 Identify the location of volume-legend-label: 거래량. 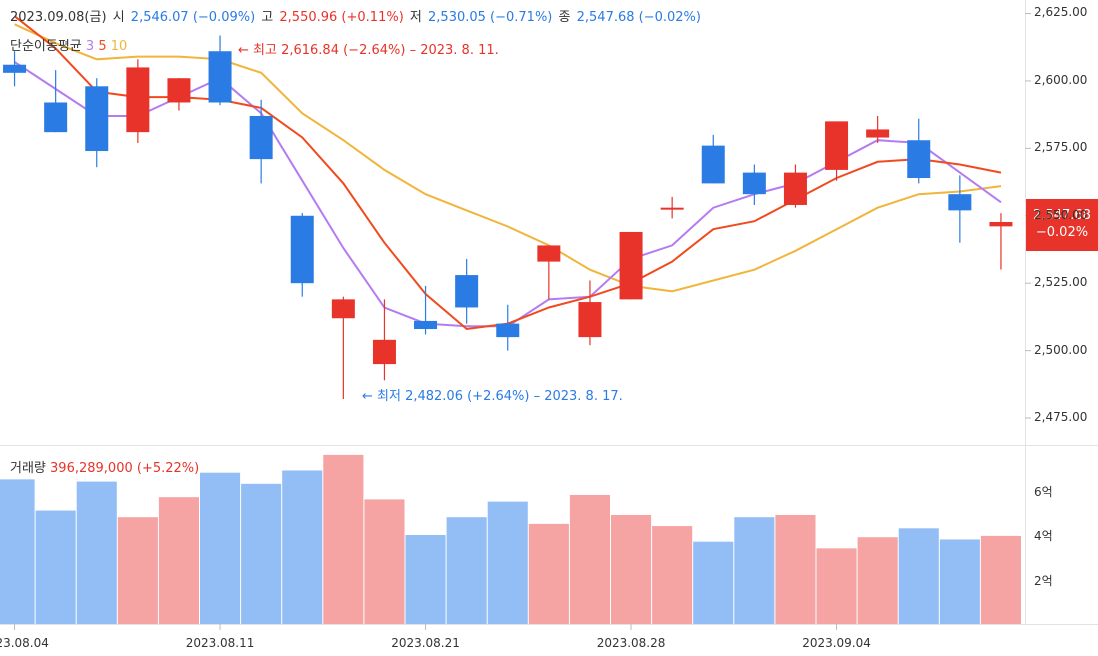
(28, 468).